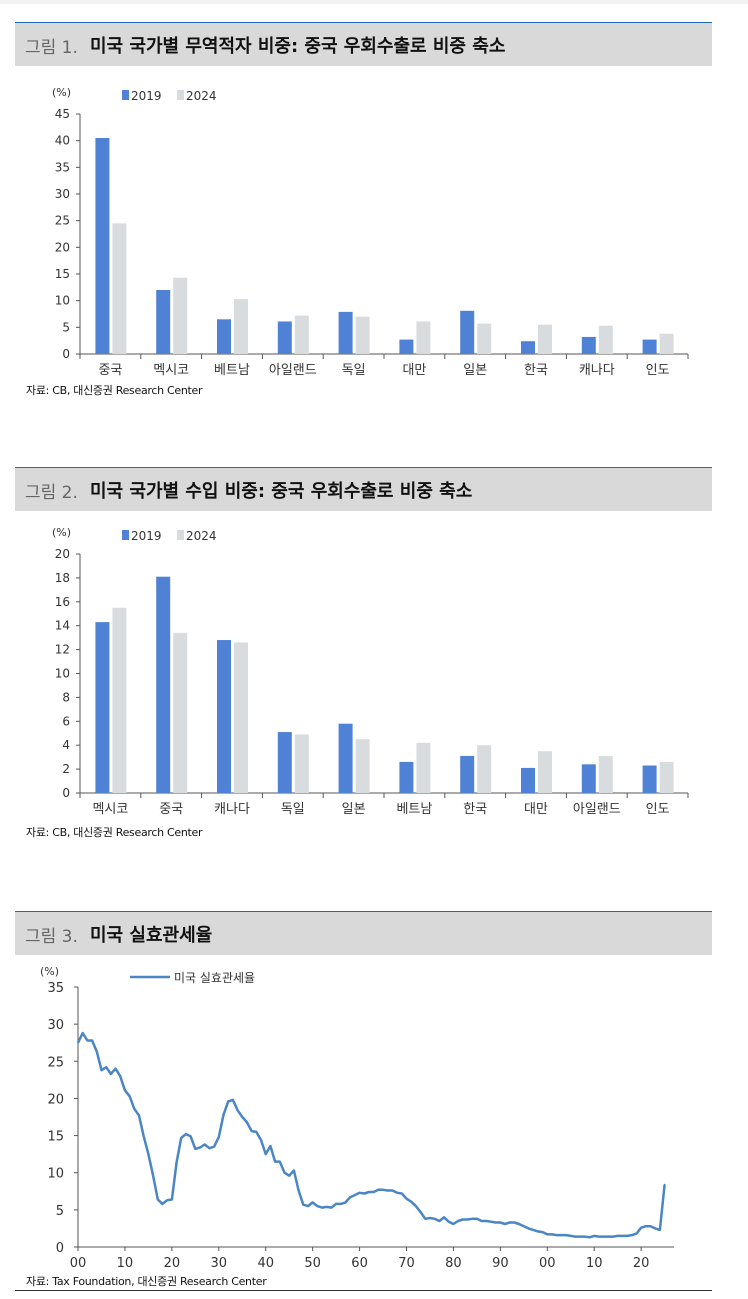 Image resolution: width=748 pixels, height=1299 pixels. Describe the element at coordinates (61, 92) in the screenshot. I see `fig1-y-unit: (%)` at that location.